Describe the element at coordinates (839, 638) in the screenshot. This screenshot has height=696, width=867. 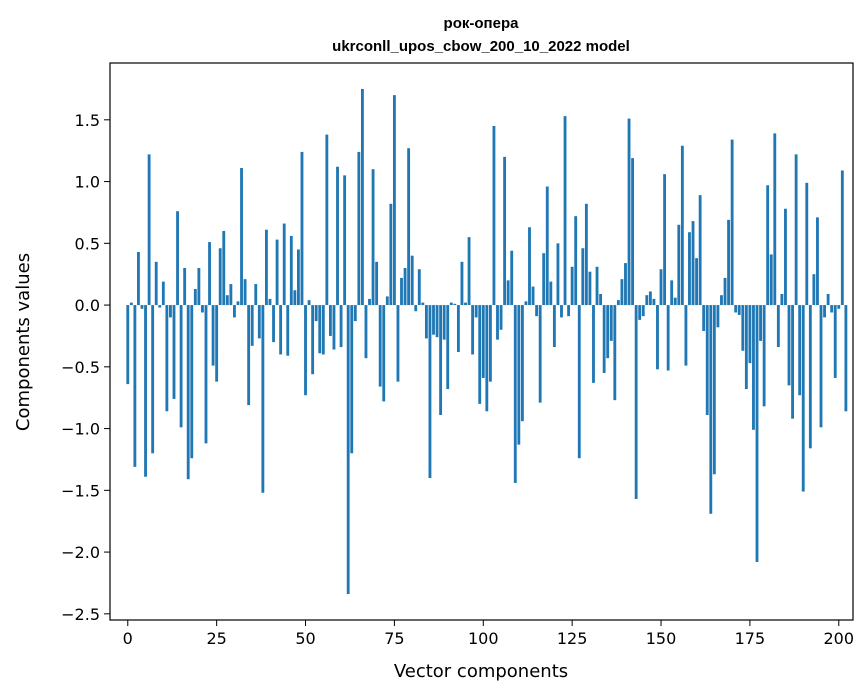
I see `x-tick-label: 200` at that location.